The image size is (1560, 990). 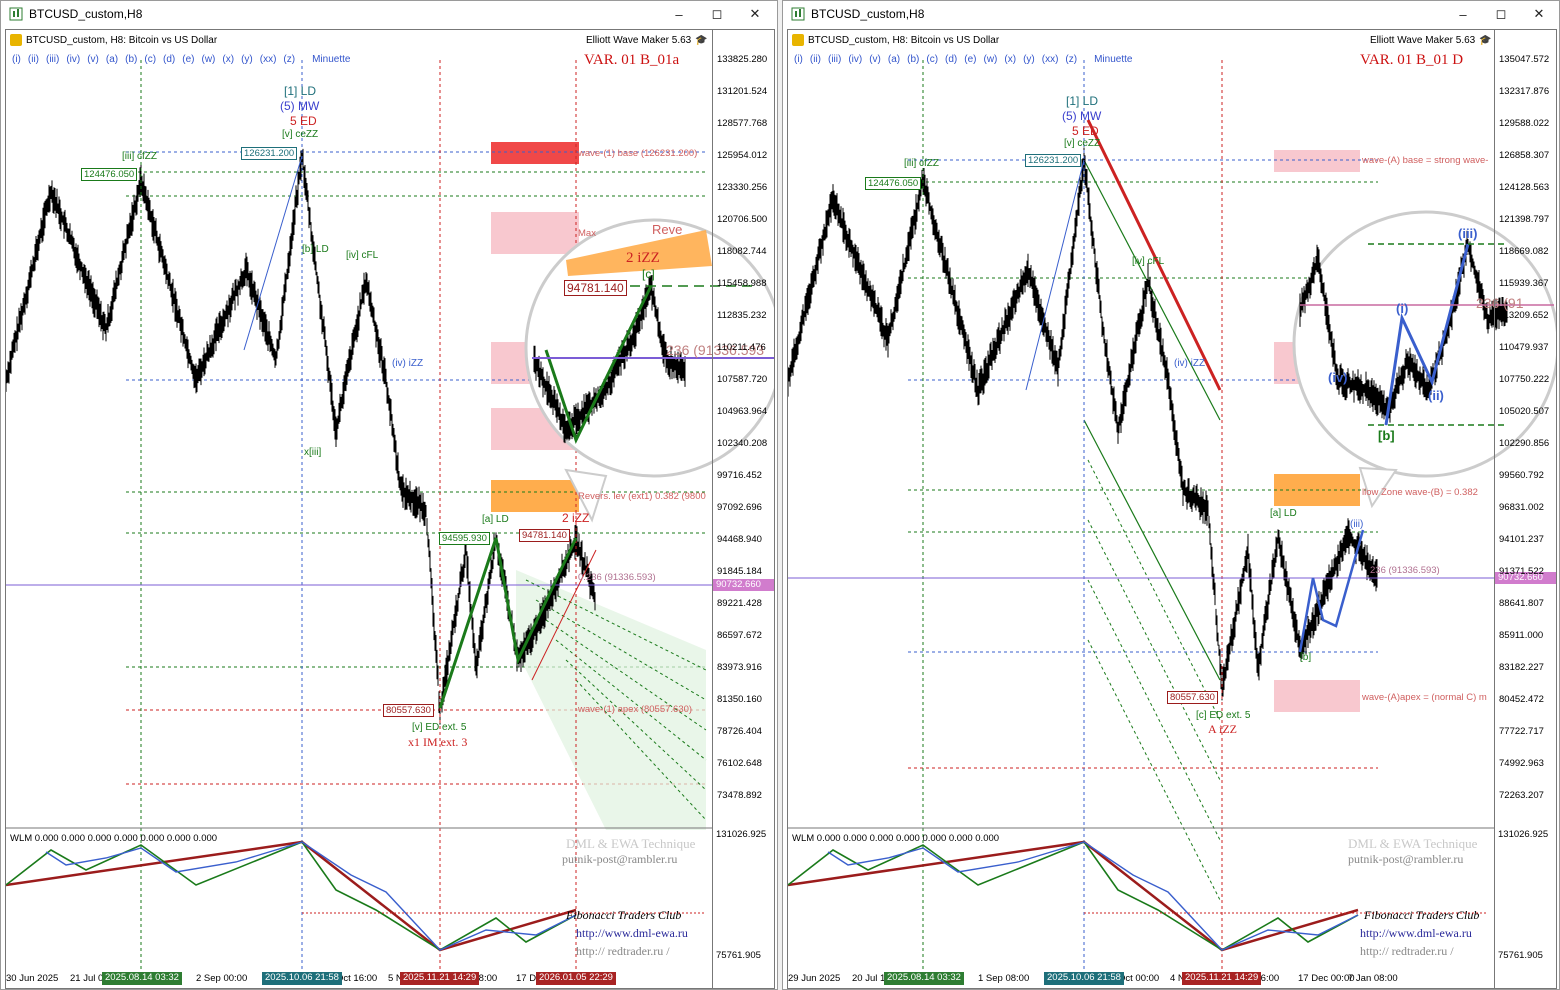 What do you see at coordinates (1524, 411) in the screenshot?
I see `price-tick-label: 105020.507` at bounding box center [1524, 411].